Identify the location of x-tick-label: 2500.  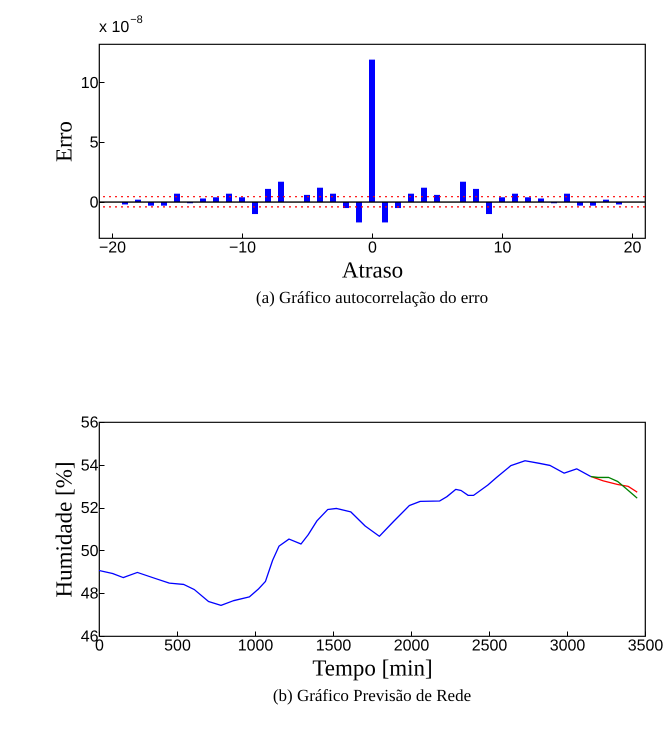
(490, 646).